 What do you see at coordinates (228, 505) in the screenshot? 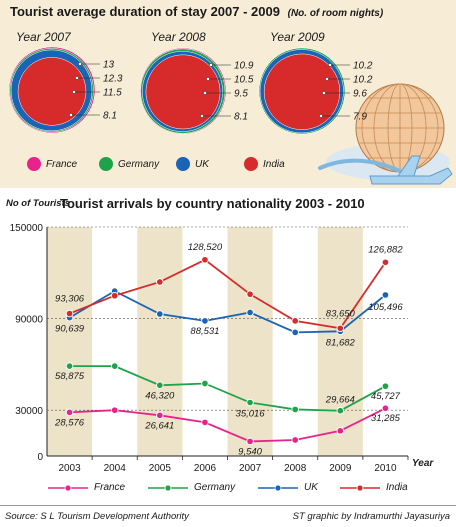
I see `footer-divider` at bounding box center [228, 505].